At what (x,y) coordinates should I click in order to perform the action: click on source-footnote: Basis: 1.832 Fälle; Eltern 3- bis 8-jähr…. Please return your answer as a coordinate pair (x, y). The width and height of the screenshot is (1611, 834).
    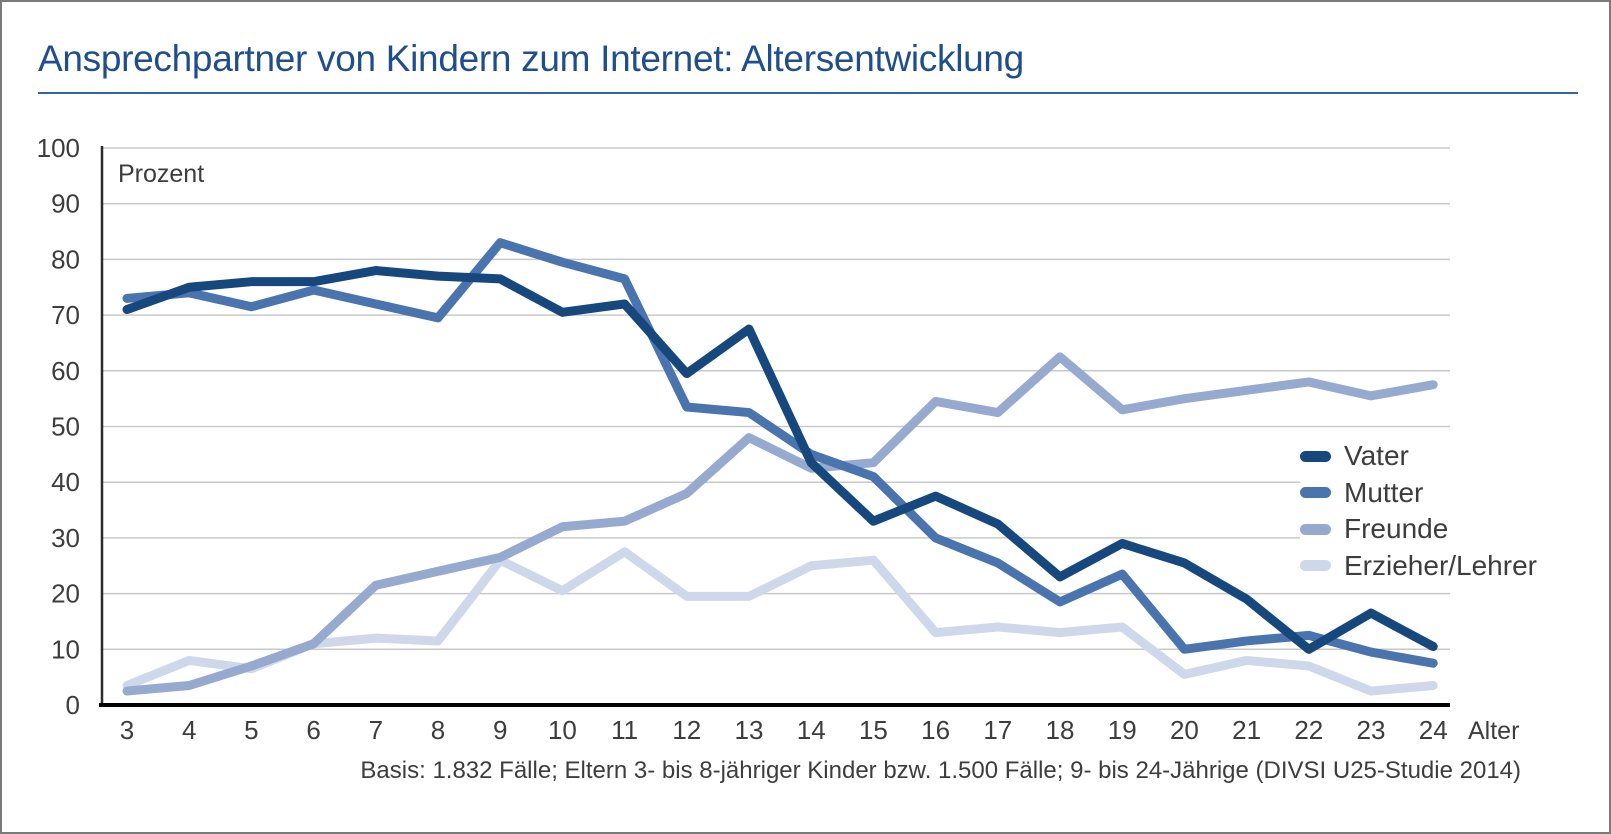
    Looking at the image, I should click on (940, 770).